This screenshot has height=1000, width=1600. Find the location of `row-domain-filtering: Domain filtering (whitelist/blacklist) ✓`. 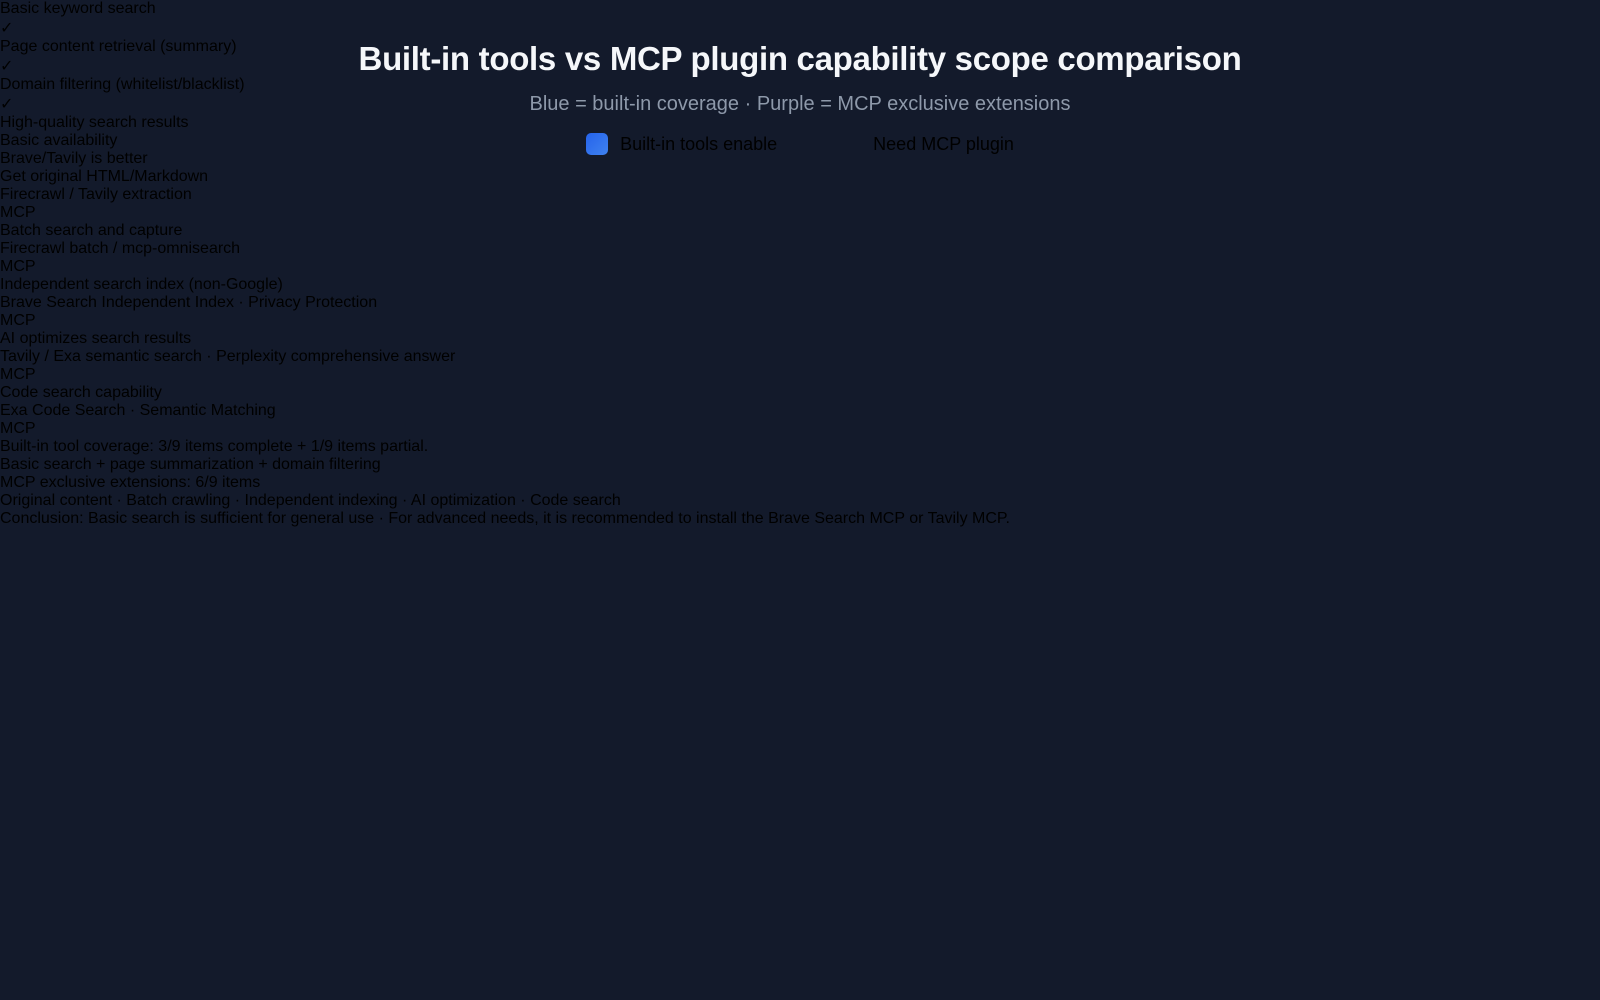

row-domain-filtering: Domain filtering (whitelist/blacklist) ✓ is located at coordinates (800, 95).